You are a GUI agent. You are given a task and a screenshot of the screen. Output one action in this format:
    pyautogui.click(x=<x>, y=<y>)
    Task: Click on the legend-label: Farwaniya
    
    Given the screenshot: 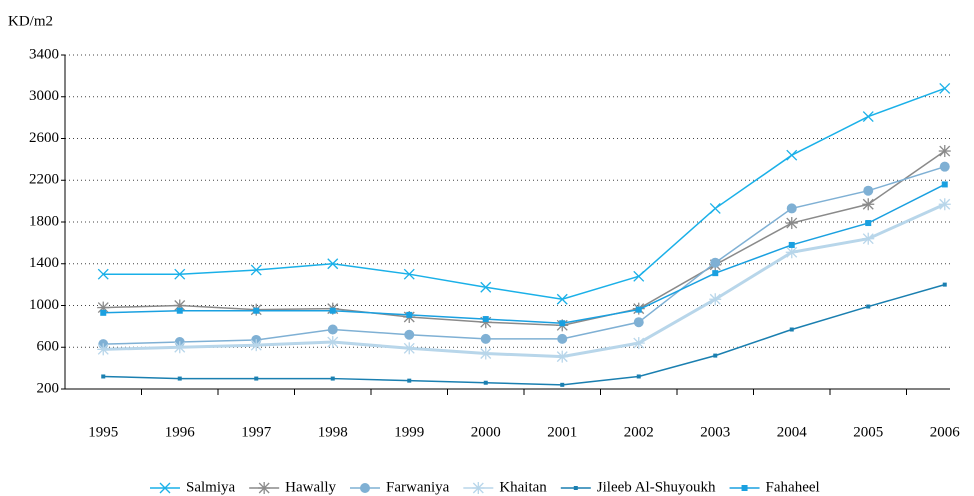 What is the action you would take?
    pyautogui.click(x=418, y=487)
    